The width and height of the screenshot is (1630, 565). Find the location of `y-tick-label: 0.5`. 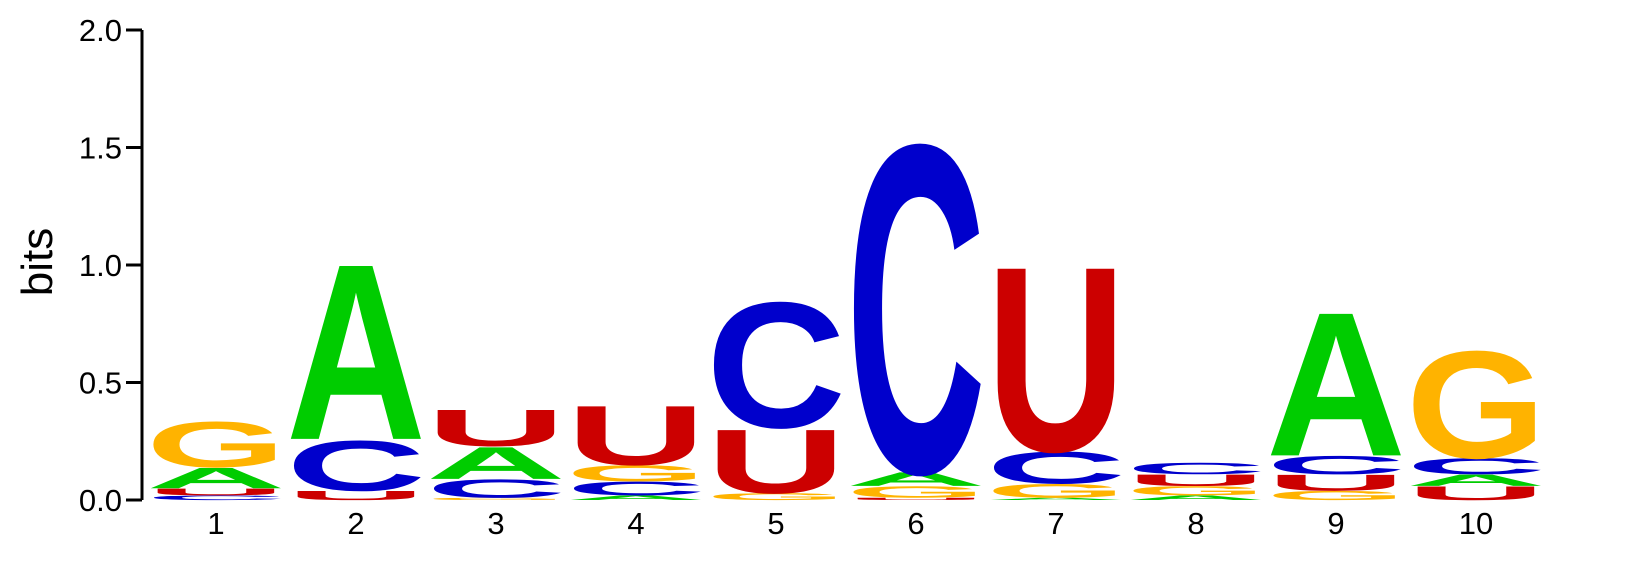

y-tick-label: 0.5 is located at coordinates (100, 383).